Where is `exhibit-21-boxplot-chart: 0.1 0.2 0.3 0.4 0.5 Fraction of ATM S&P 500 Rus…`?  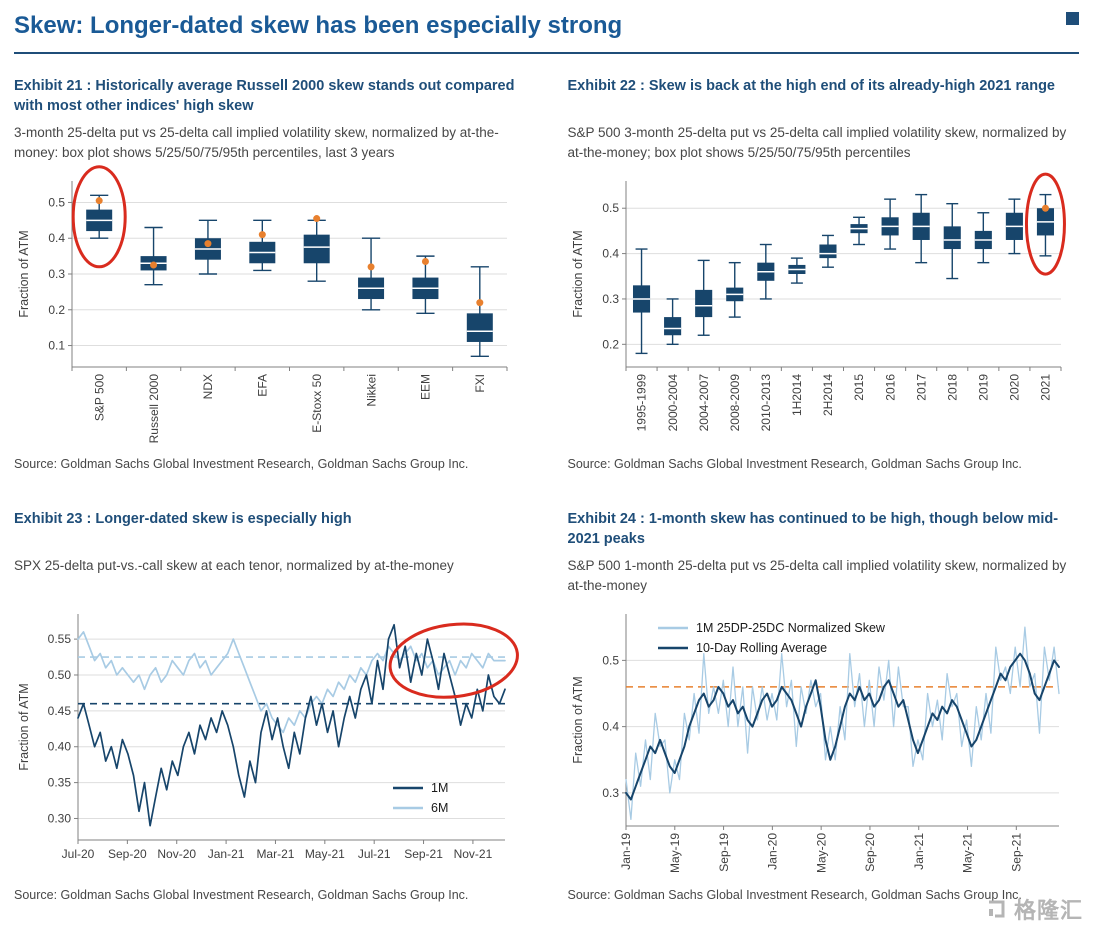 exhibit-21-boxplot-chart: 0.1 0.2 0.3 0.4 0.5 Fraction of ATM S&P 500 Rus… is located at coordinates (262, 303).